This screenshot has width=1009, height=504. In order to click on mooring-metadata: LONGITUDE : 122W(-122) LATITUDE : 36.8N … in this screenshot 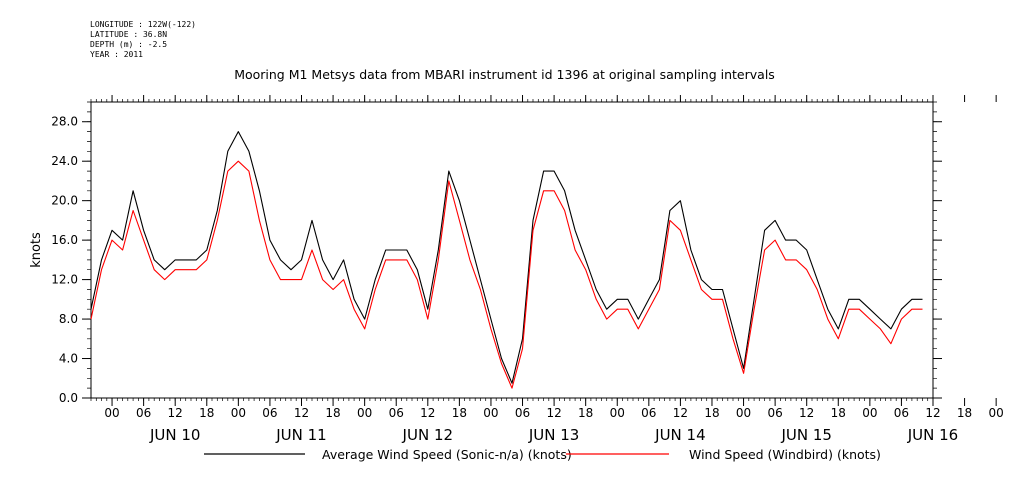, I will do `click(143, 40)`.